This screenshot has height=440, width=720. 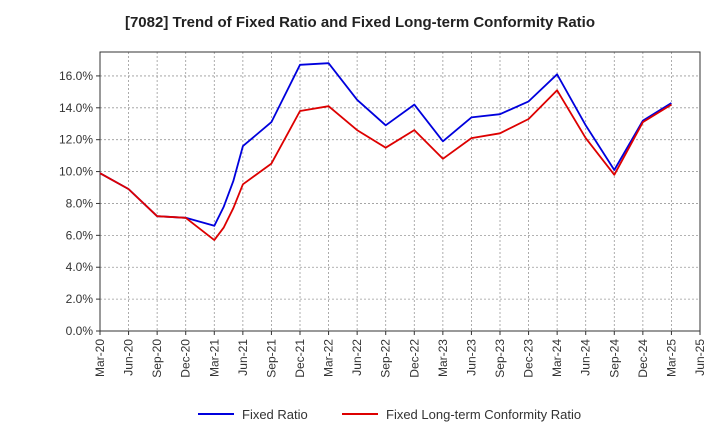 What do you see at coordinates (157, 358) in the screenshot?
I see `x-tick-label: Sep-20` at bounding box center [157, 358].